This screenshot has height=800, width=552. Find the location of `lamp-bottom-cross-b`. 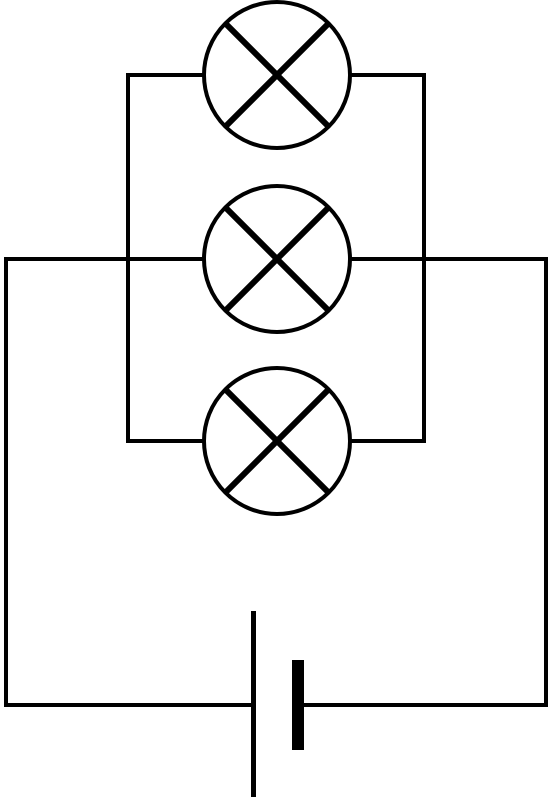

lamp-bottom-cross-b is located at coordinates (277, 441).